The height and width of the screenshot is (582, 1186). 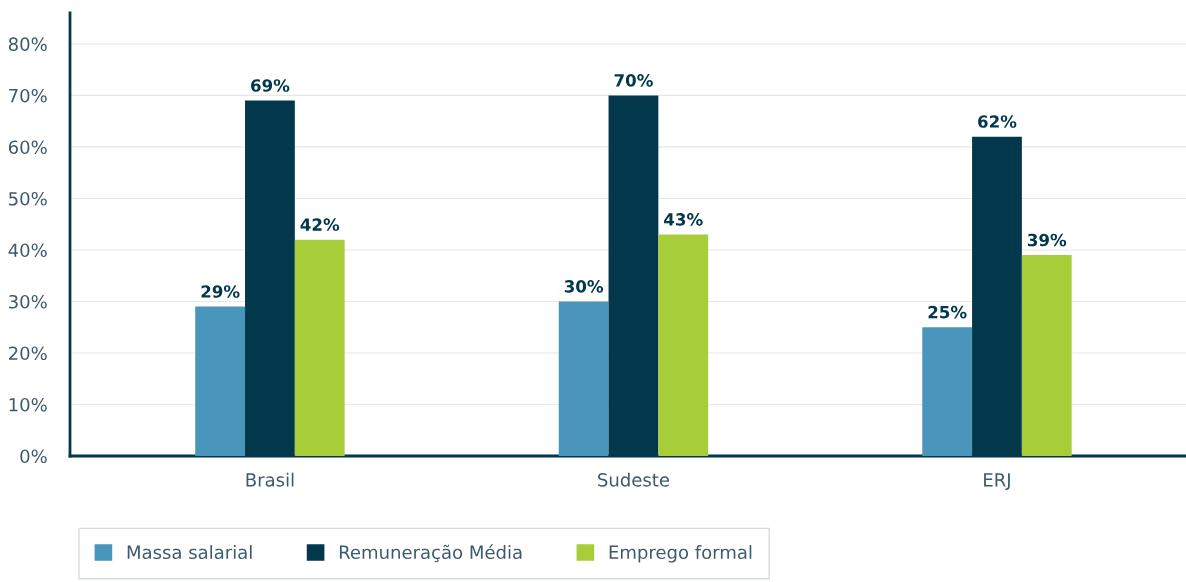 I want to click on data-label: 70%, so click(x=633, y=80).